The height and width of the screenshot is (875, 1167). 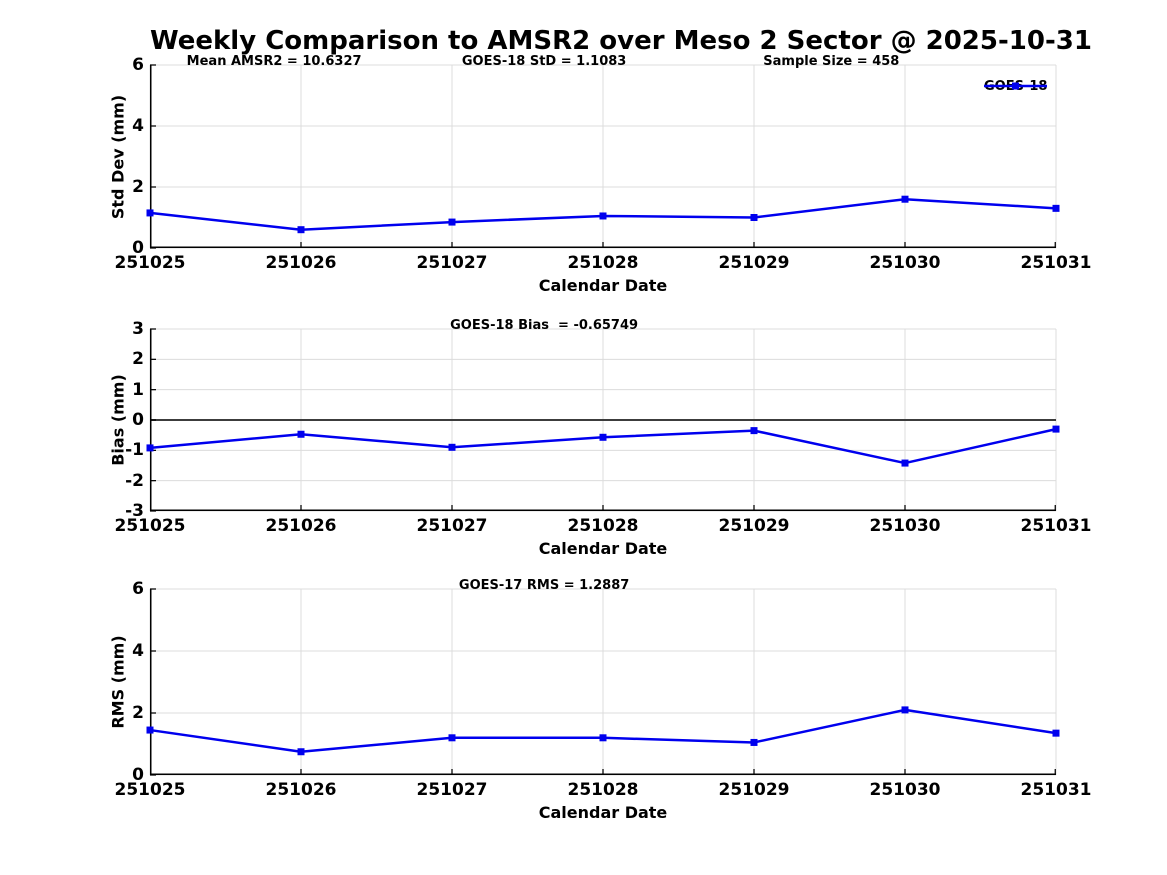 What do you see at coordinates (138, 329) in the screenshot?
I see `y-tick-label: 3` at bounding box center [138, 329].